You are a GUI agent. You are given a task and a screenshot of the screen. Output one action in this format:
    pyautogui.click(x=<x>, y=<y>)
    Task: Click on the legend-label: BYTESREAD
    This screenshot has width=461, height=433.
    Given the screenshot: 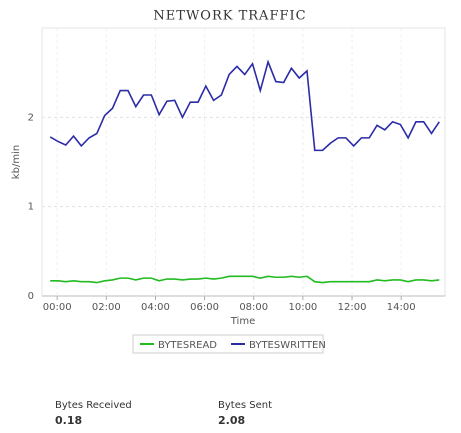 What is the action you would take?
    pyautogui.click(x=187, y=345)
    